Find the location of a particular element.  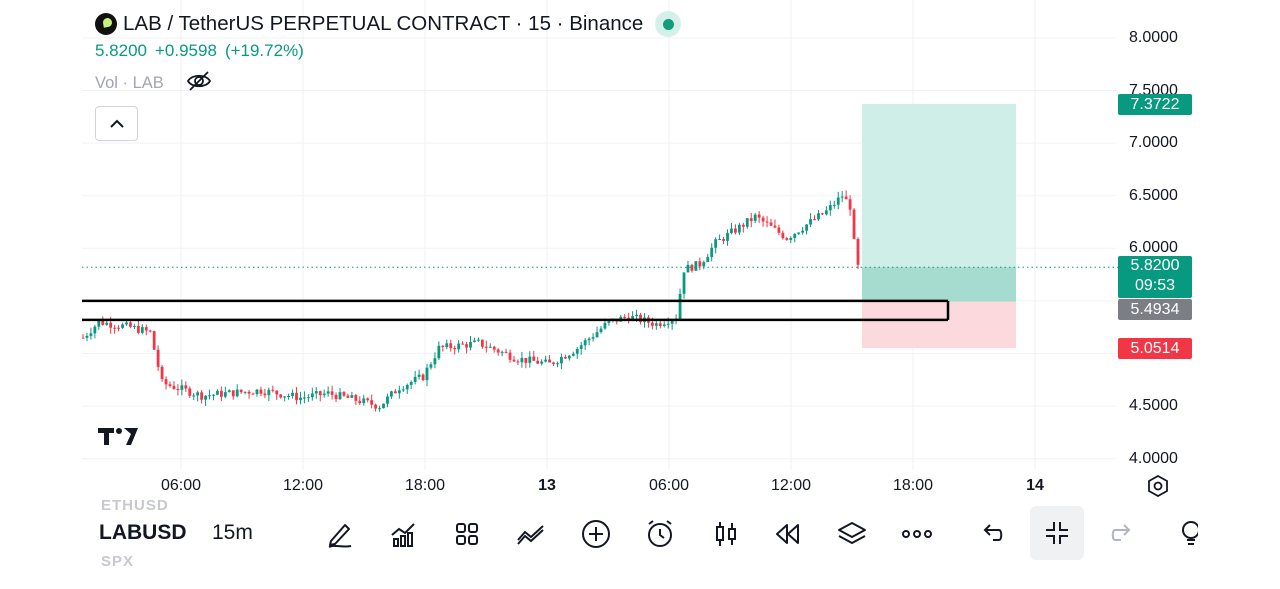

eye-off-icon is located at coordinates (199, 83).